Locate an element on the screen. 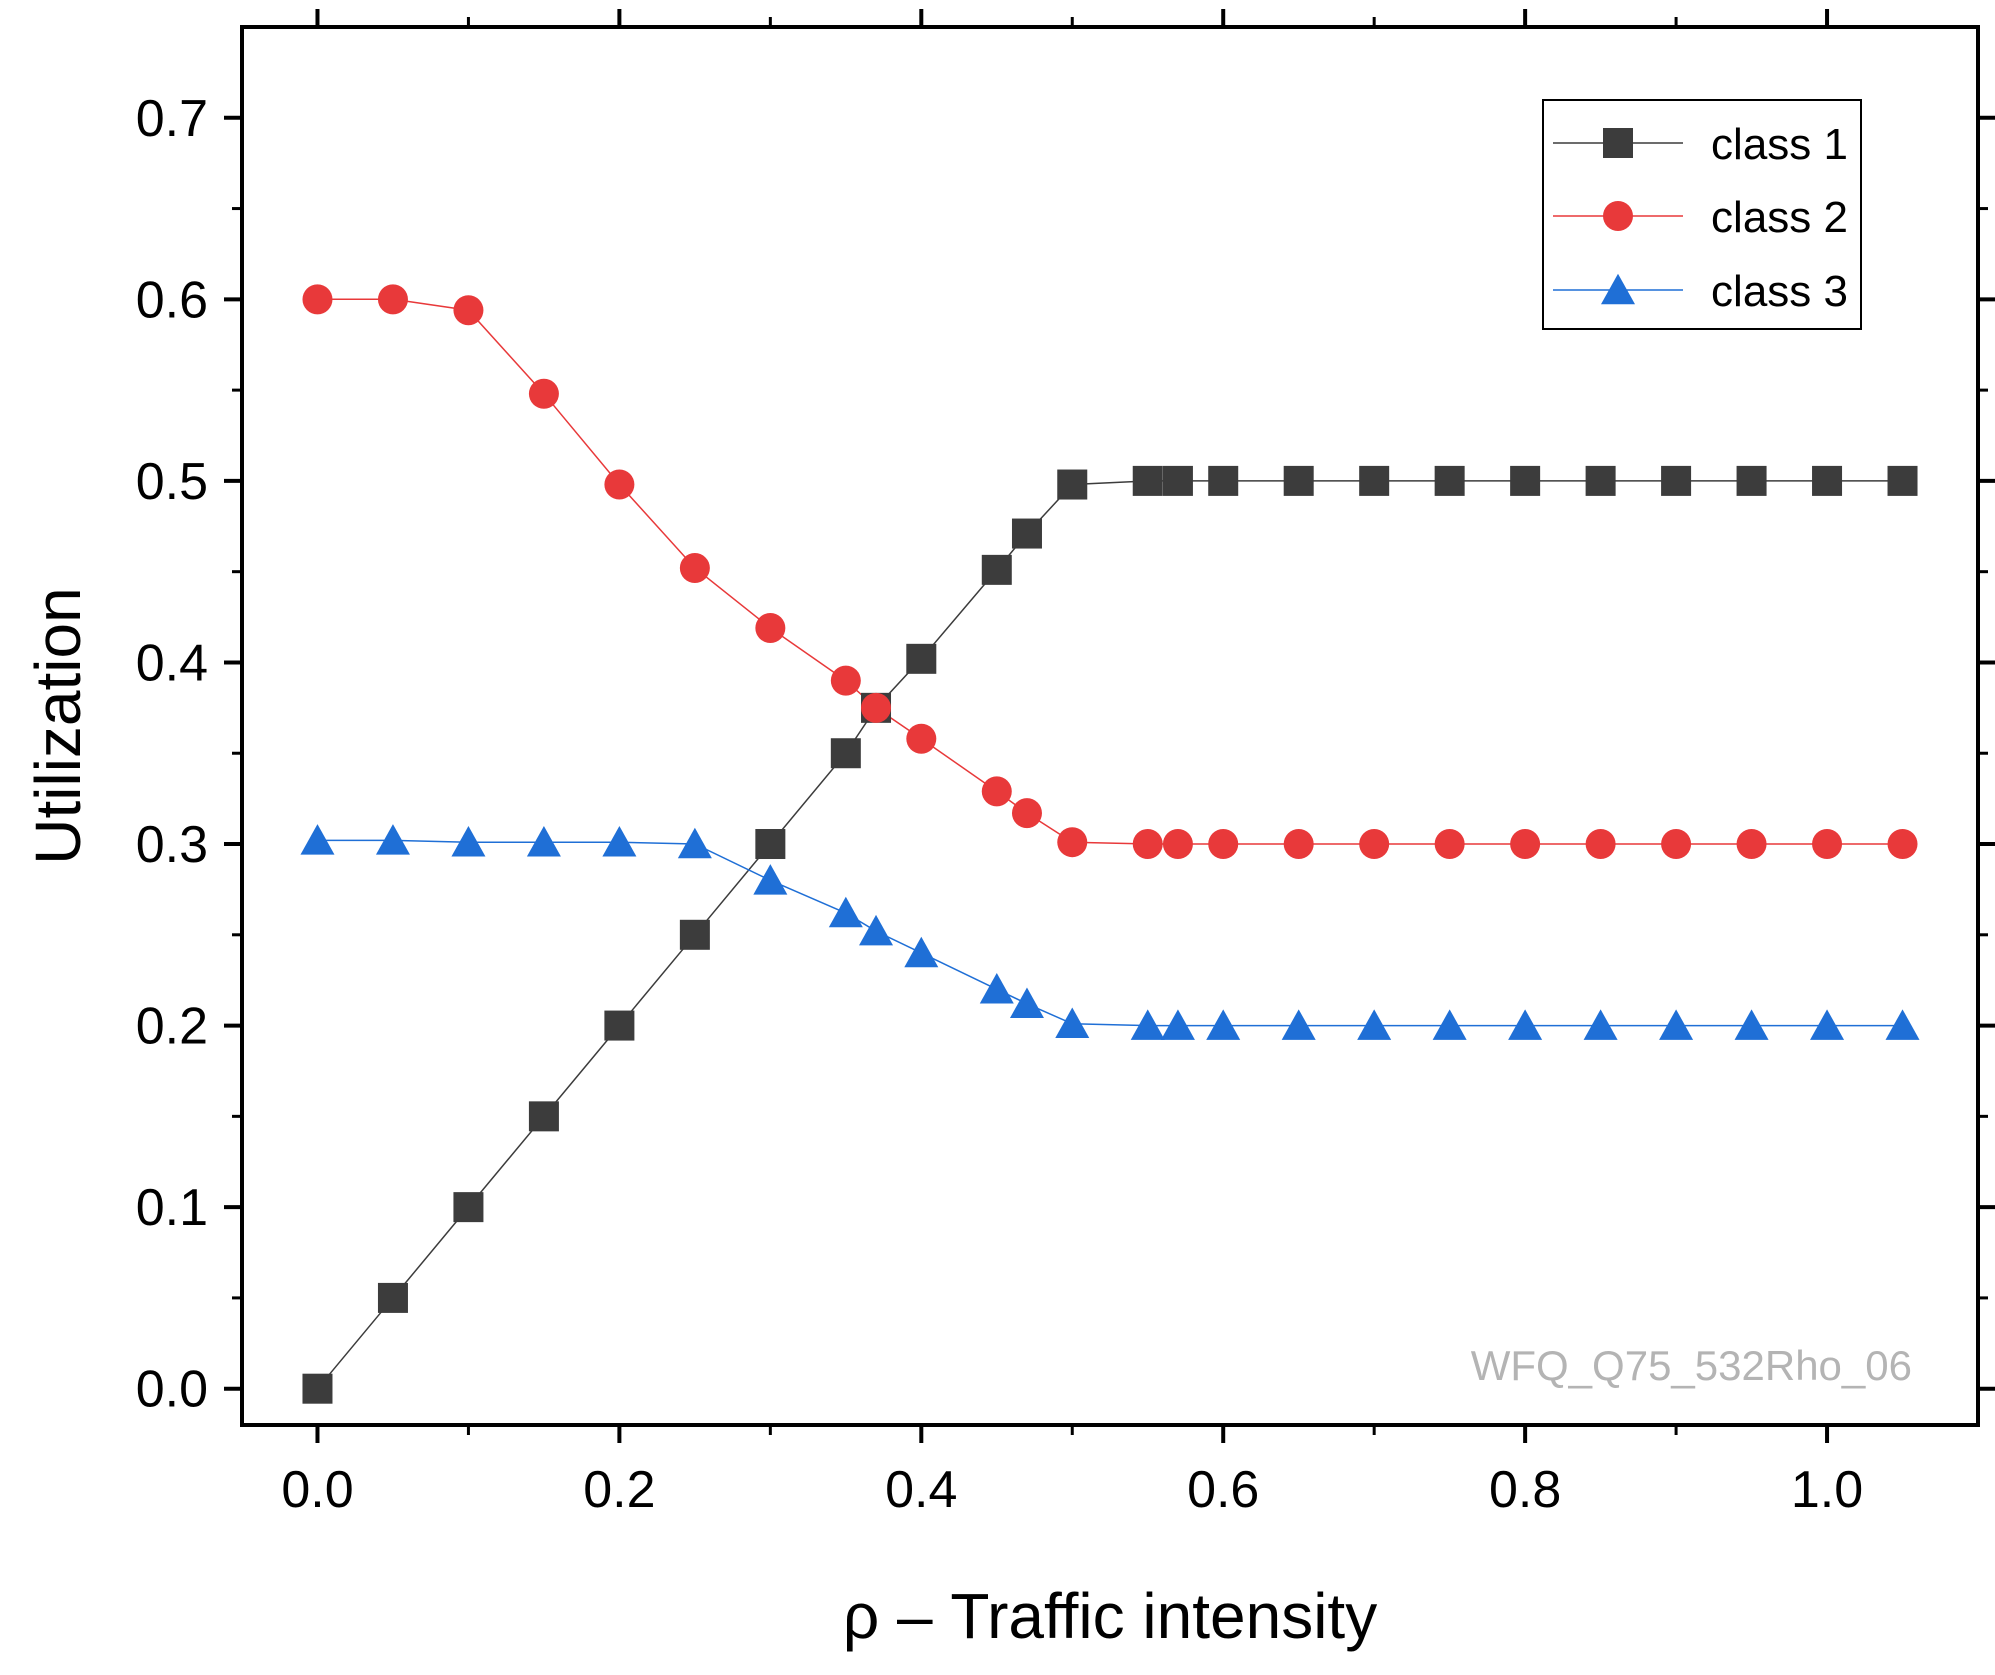  x-axis-title: ρ – Traffic intensity is located at coordinates (1110, 1616).